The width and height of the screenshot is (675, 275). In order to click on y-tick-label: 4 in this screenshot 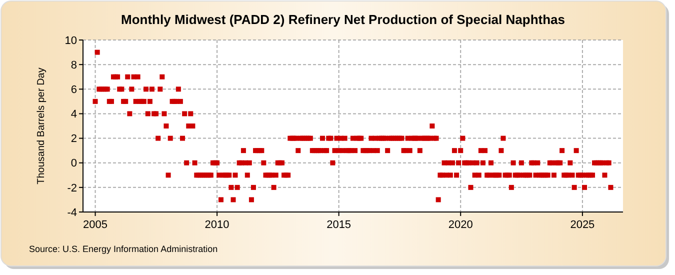, I will do `click(73, 114)`.